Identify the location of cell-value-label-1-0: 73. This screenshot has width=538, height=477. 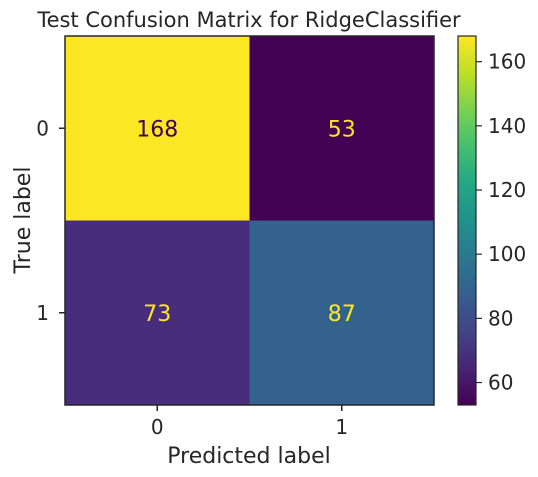
(157, 314).